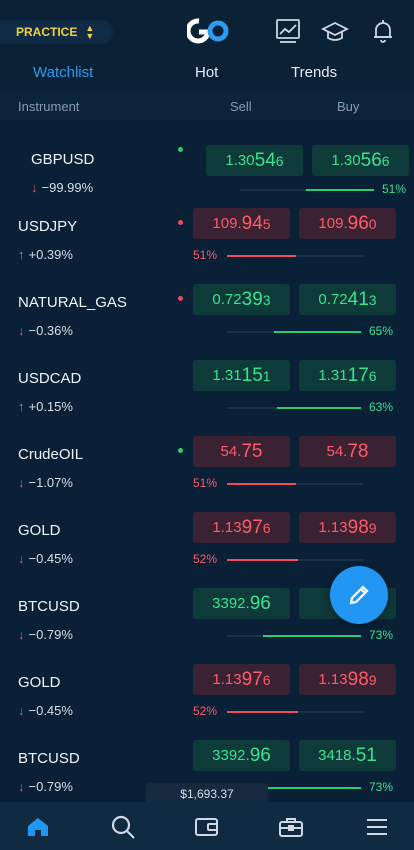 This screenshot has height=850, width=414. I want to click on sentiment-percent: 52%, so click(205, 711).